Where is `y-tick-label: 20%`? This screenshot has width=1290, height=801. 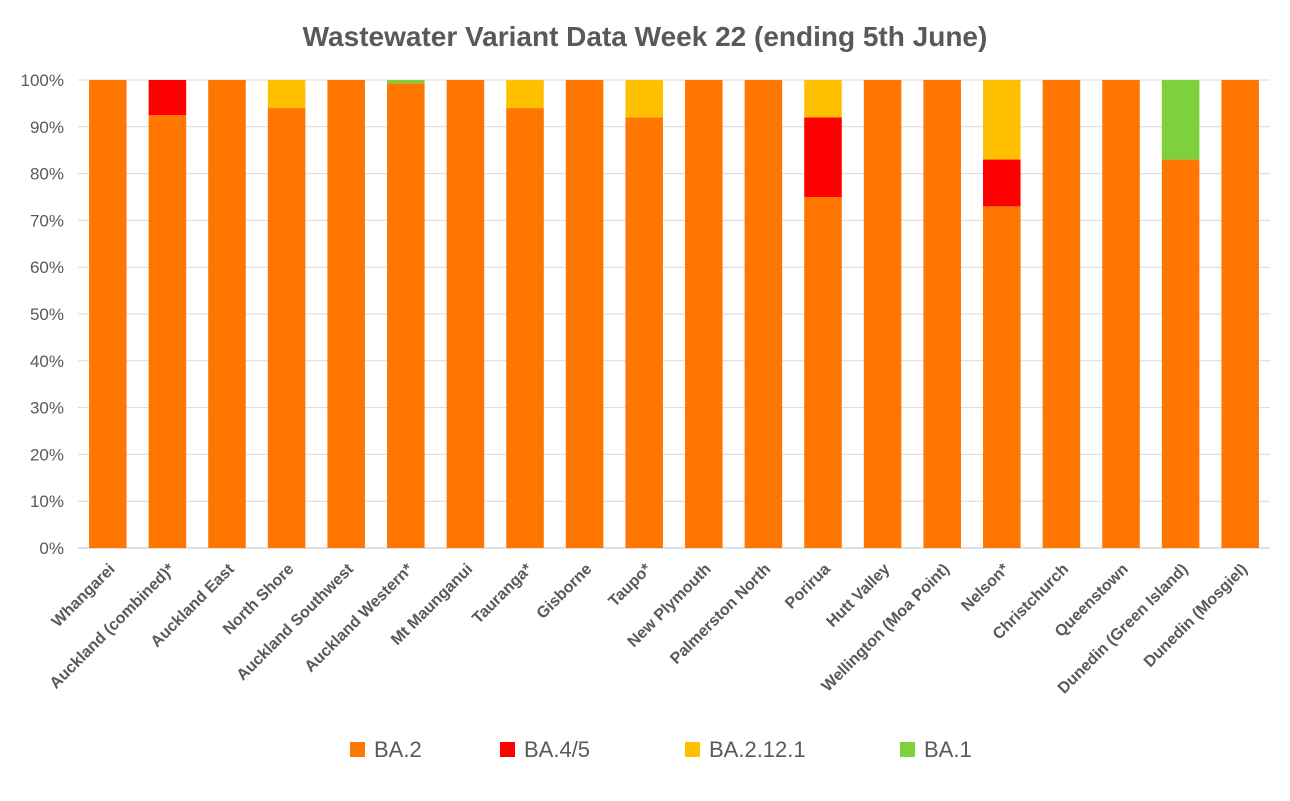 y-tick-label: 20% is located at coordinates (47, 454).